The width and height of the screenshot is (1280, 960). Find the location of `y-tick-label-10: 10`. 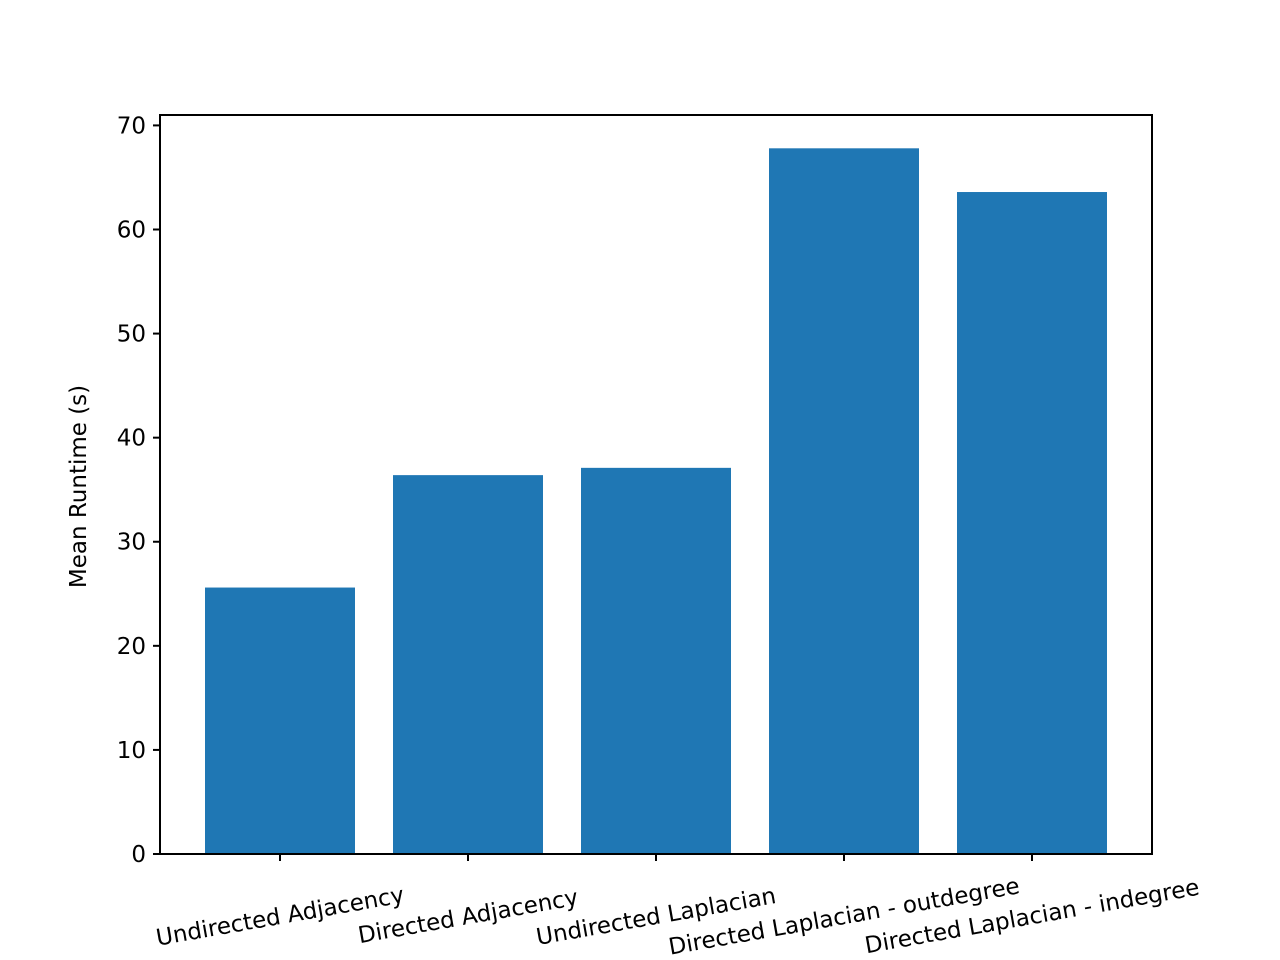

y-tick-label-10: 10 is located at coordinates (131, 751).